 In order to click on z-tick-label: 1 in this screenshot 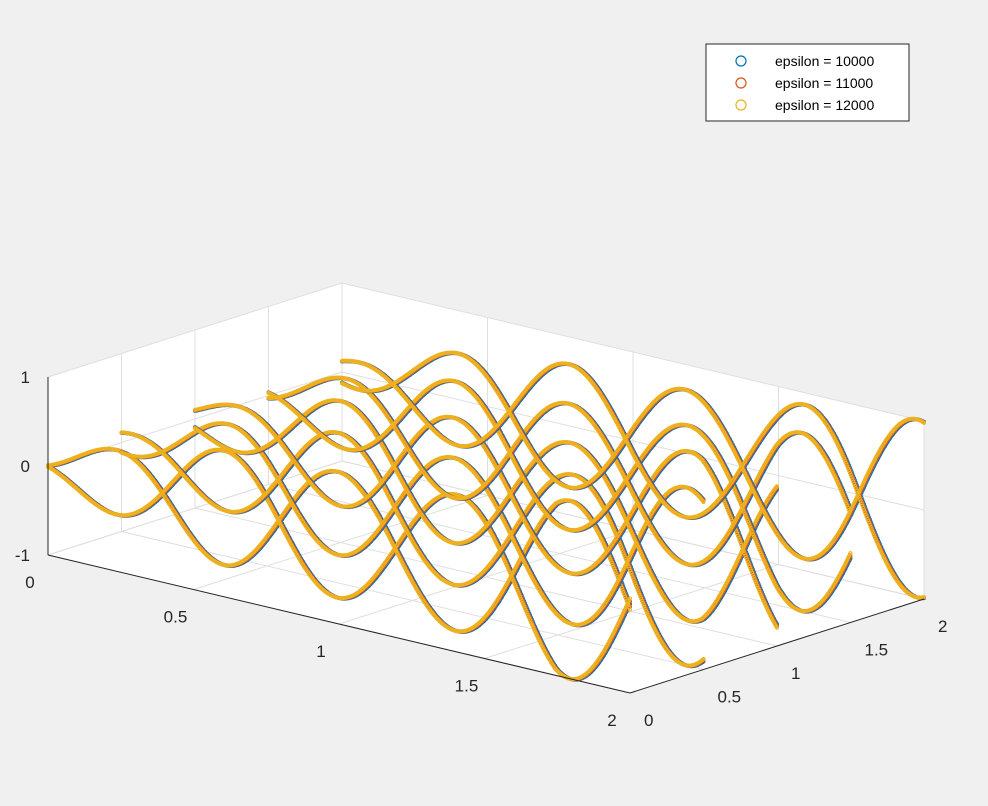, I will do `click(25, 377)`.